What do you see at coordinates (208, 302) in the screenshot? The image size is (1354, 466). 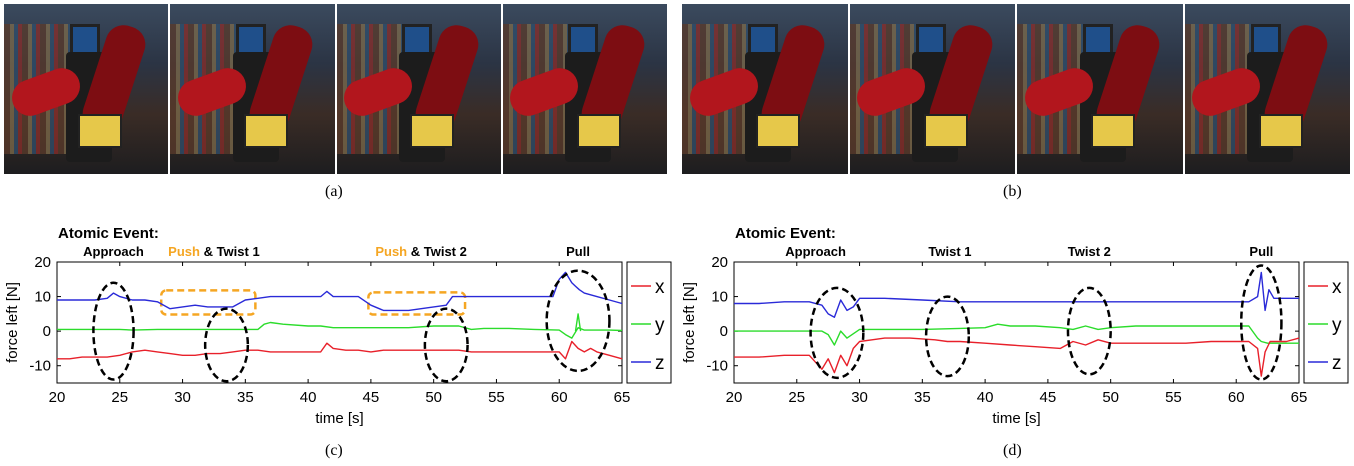 I see `highlight-box` at bounding box center [208, 302].